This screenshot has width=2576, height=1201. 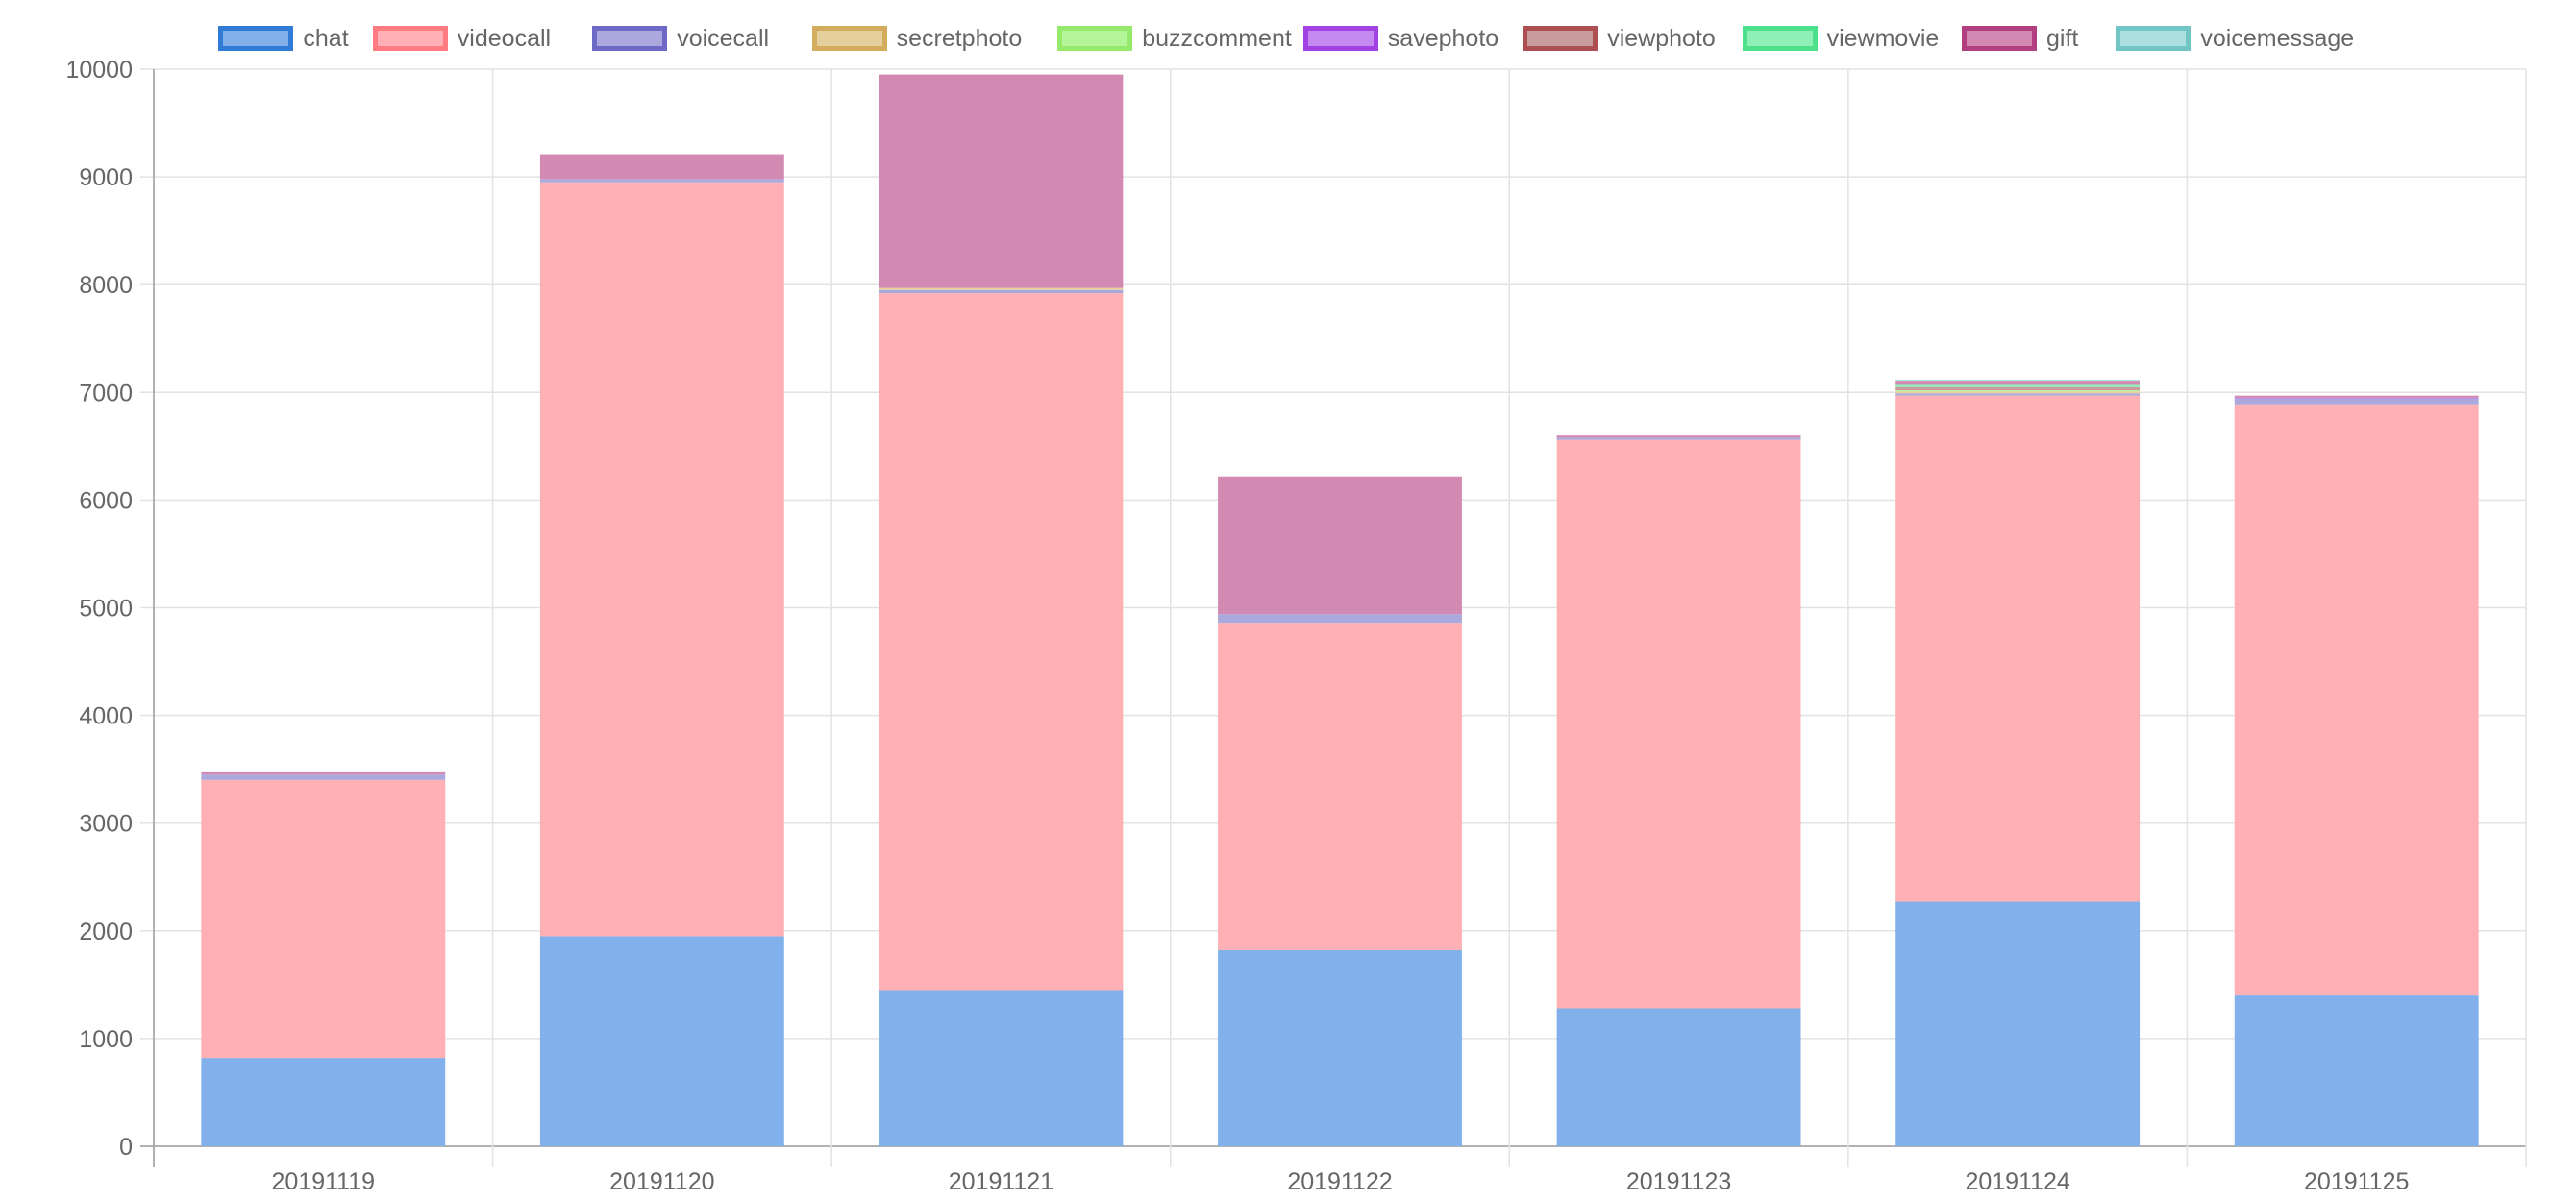 What do you see at coordinates (326, 38) in the screenshot?
I see `legend-label: chat` at bounding box center [326, 38].